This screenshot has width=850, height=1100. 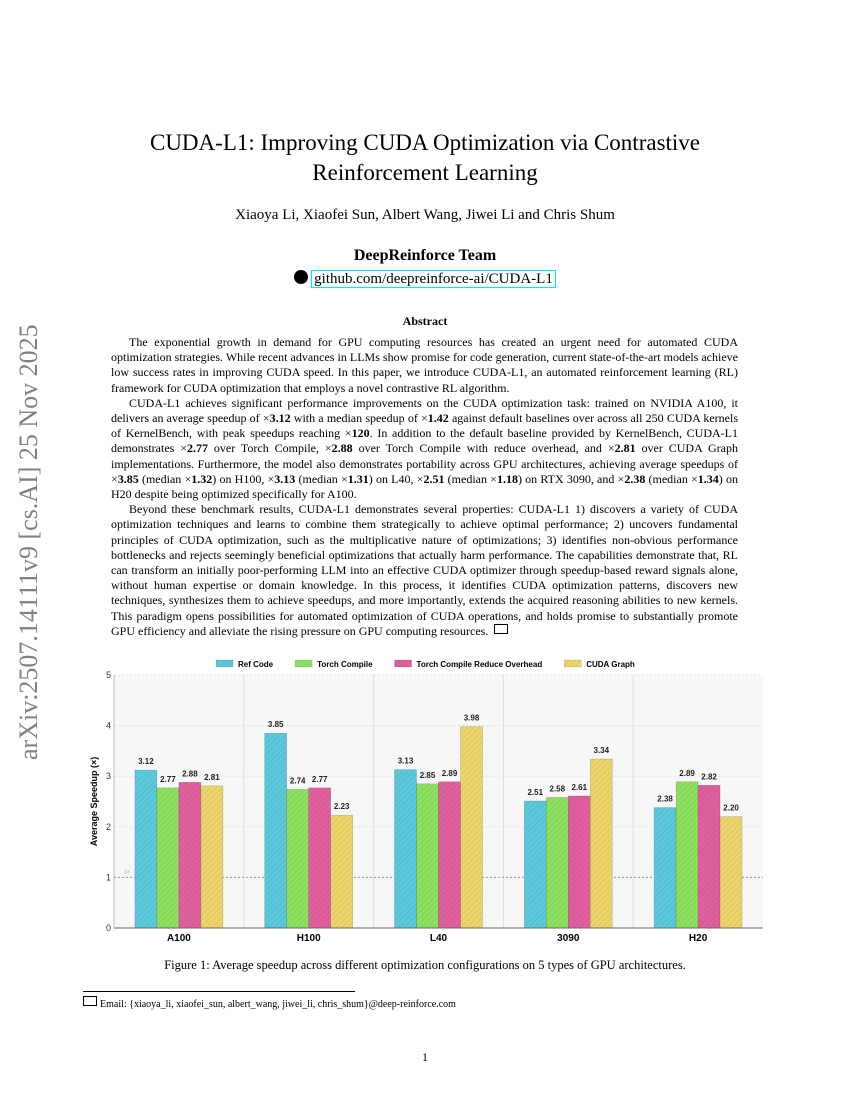 What do you see at coordinates (731, 808) in the screenshot?
I see `bar-value-label: 2.20` at bounding box center [731, 808].